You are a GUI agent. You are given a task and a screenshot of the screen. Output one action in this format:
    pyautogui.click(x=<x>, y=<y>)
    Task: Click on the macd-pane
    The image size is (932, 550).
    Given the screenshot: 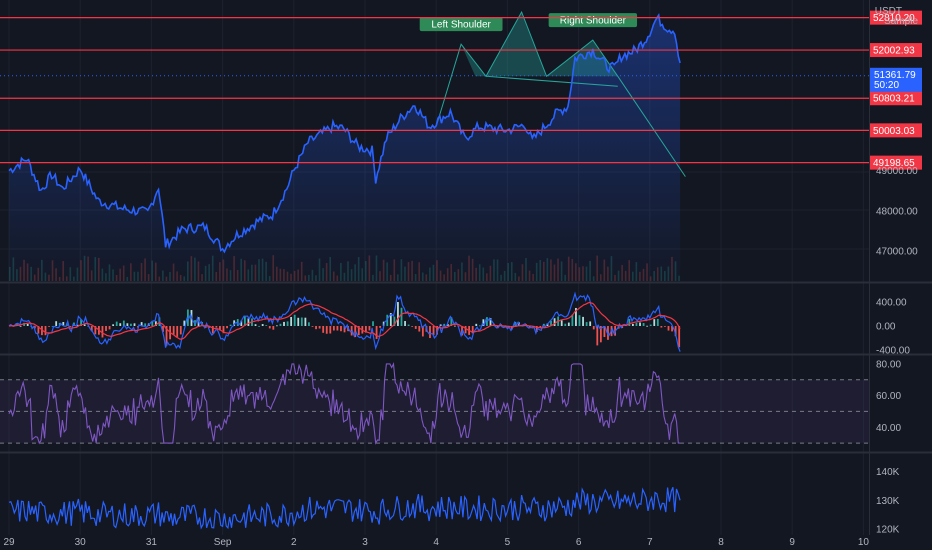 What is the action you would take?
    pyautogui.click(x=344, y=321)
    